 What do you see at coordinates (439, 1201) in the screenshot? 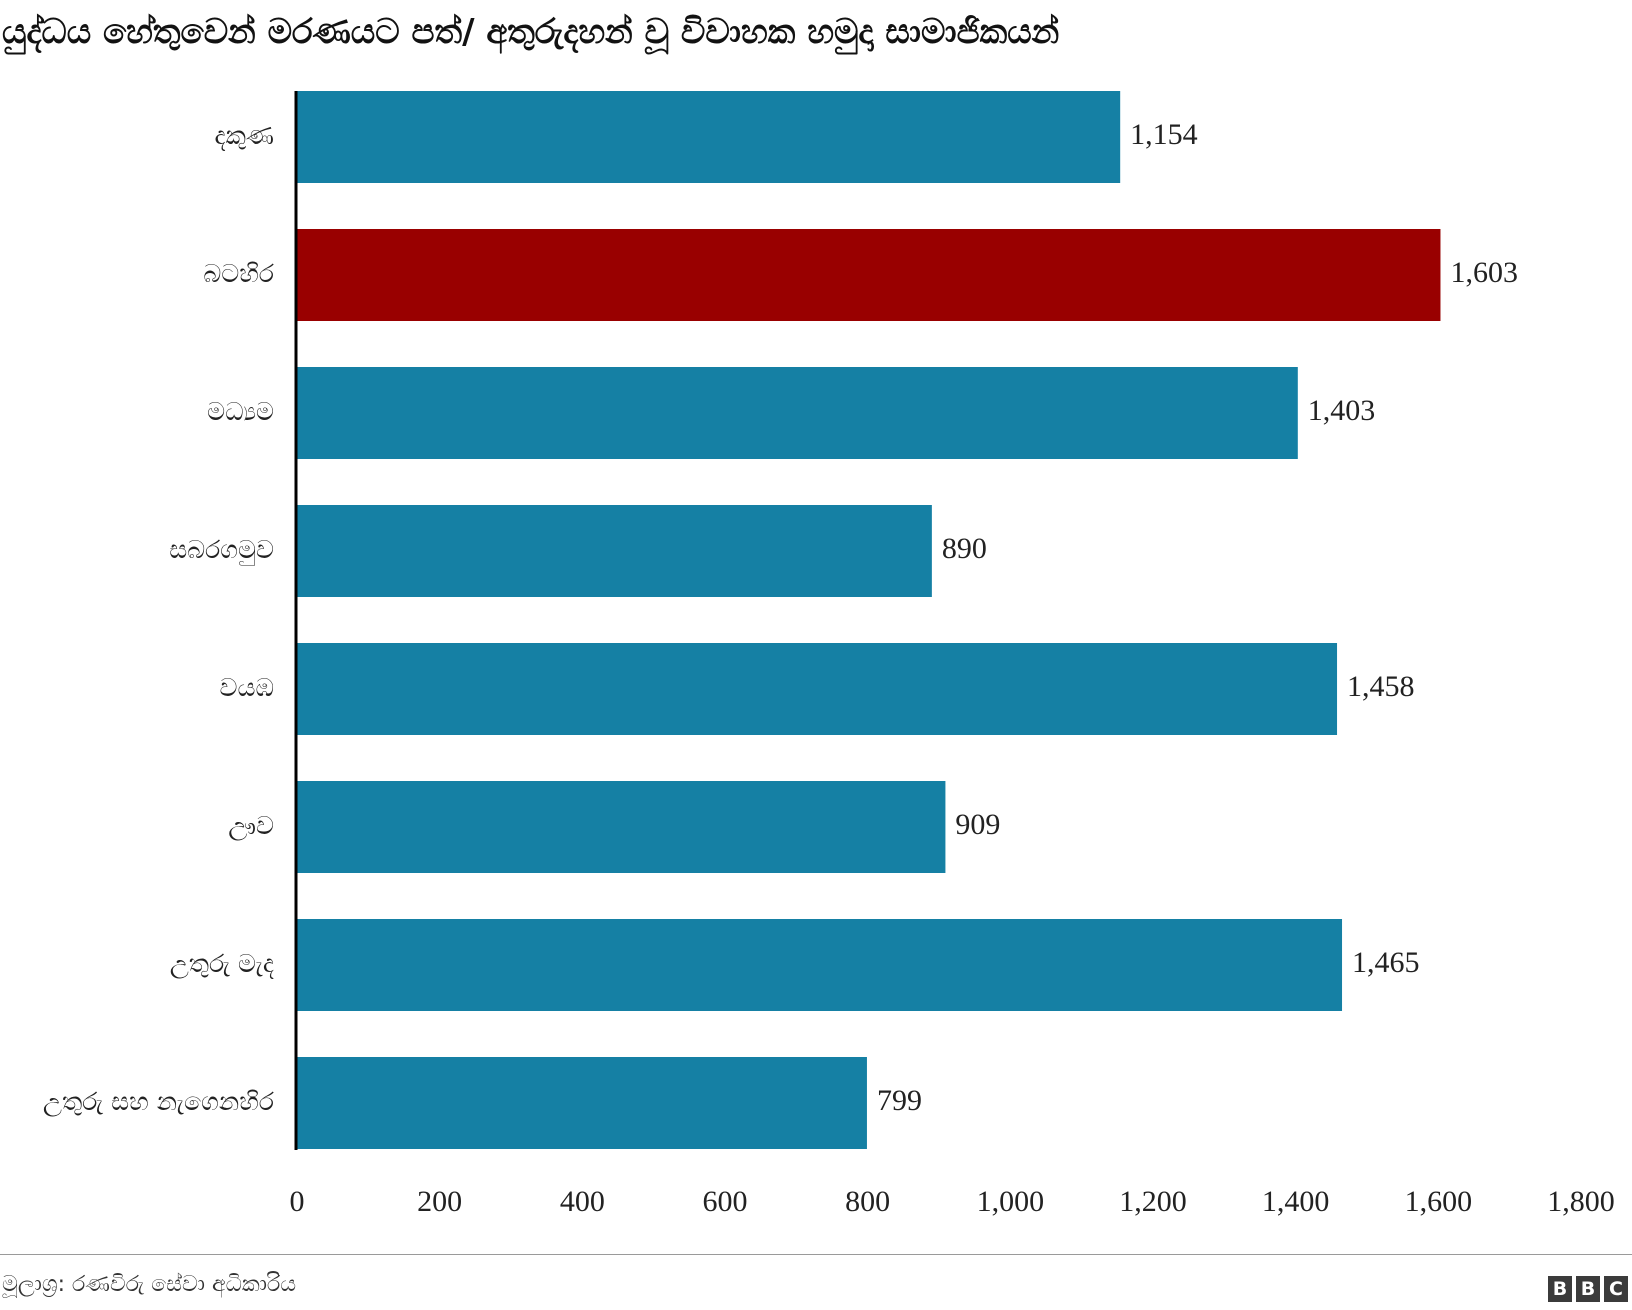
I see `x-tick-label: 200` at bounding box center [439, 1201].